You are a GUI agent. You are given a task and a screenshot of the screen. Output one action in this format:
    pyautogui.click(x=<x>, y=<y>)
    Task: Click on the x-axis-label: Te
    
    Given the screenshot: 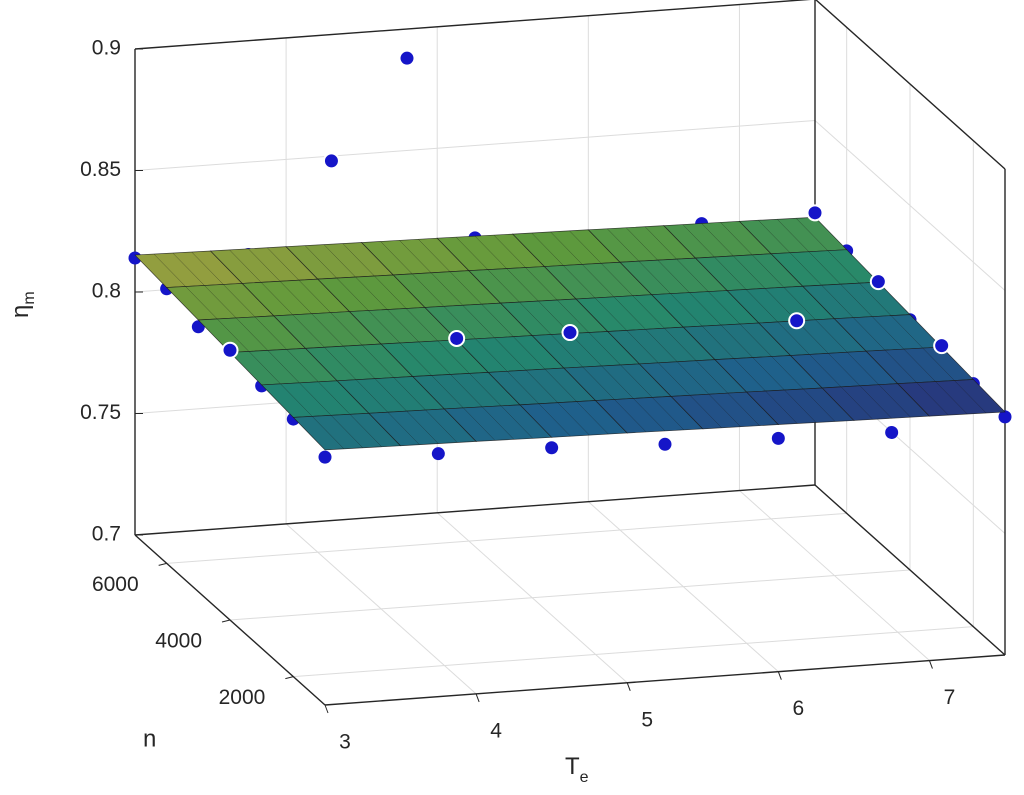 What is the action you would take?
    pyautogui.click(x=577, y=769)
    